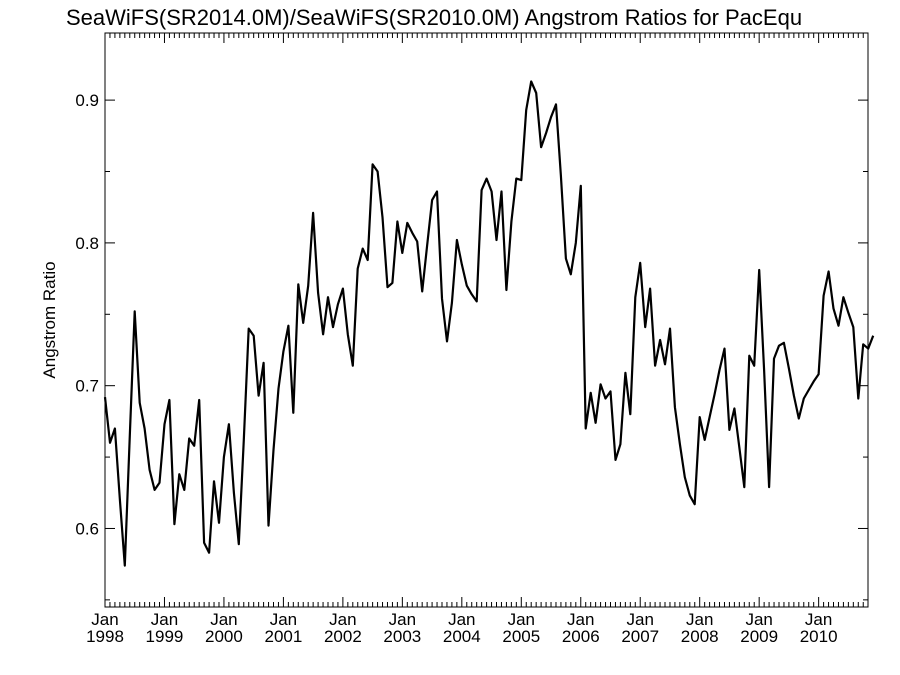  Describe the element at coordinates (87, 528) in the screenshot. I see `y-tick-label: 0.6` at that location.